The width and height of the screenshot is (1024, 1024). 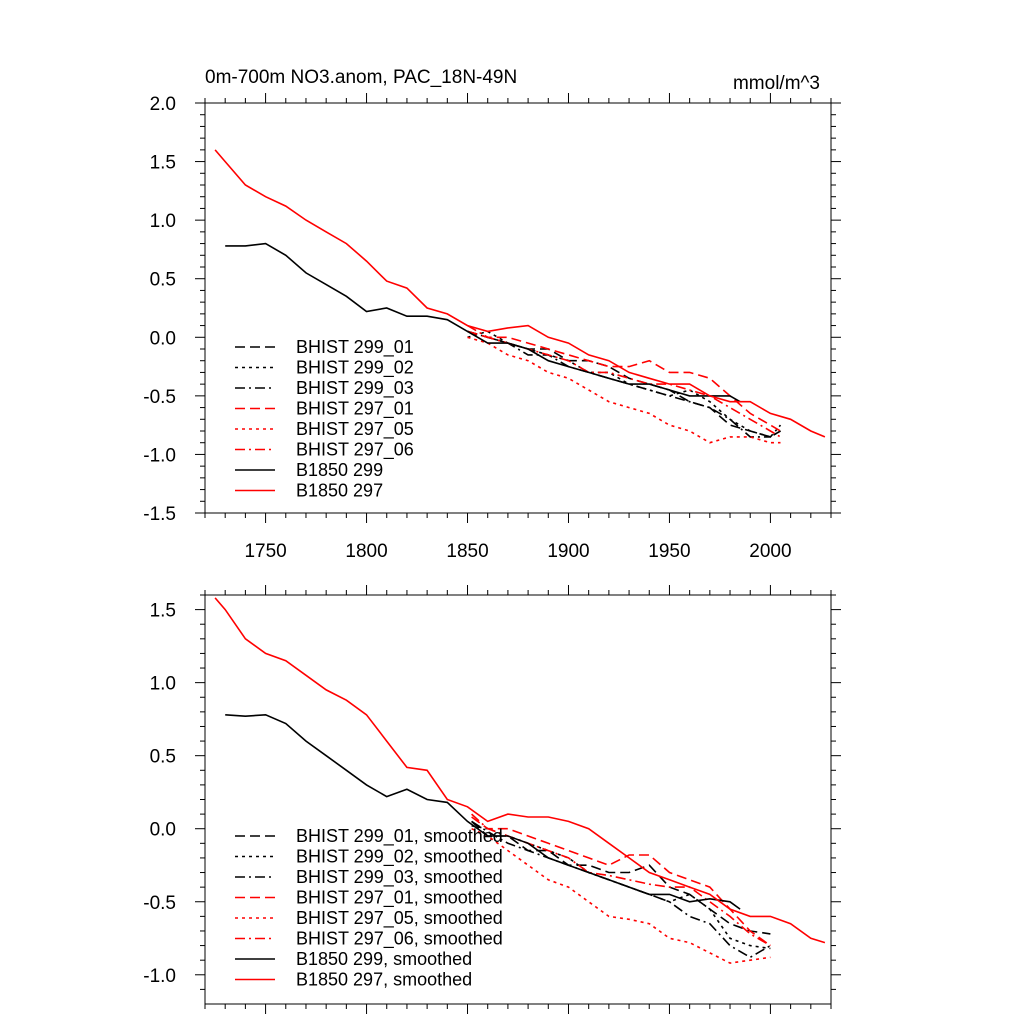 I want to click on series-line-bhist-297-06-smoothed, so click(x=621, y=880).